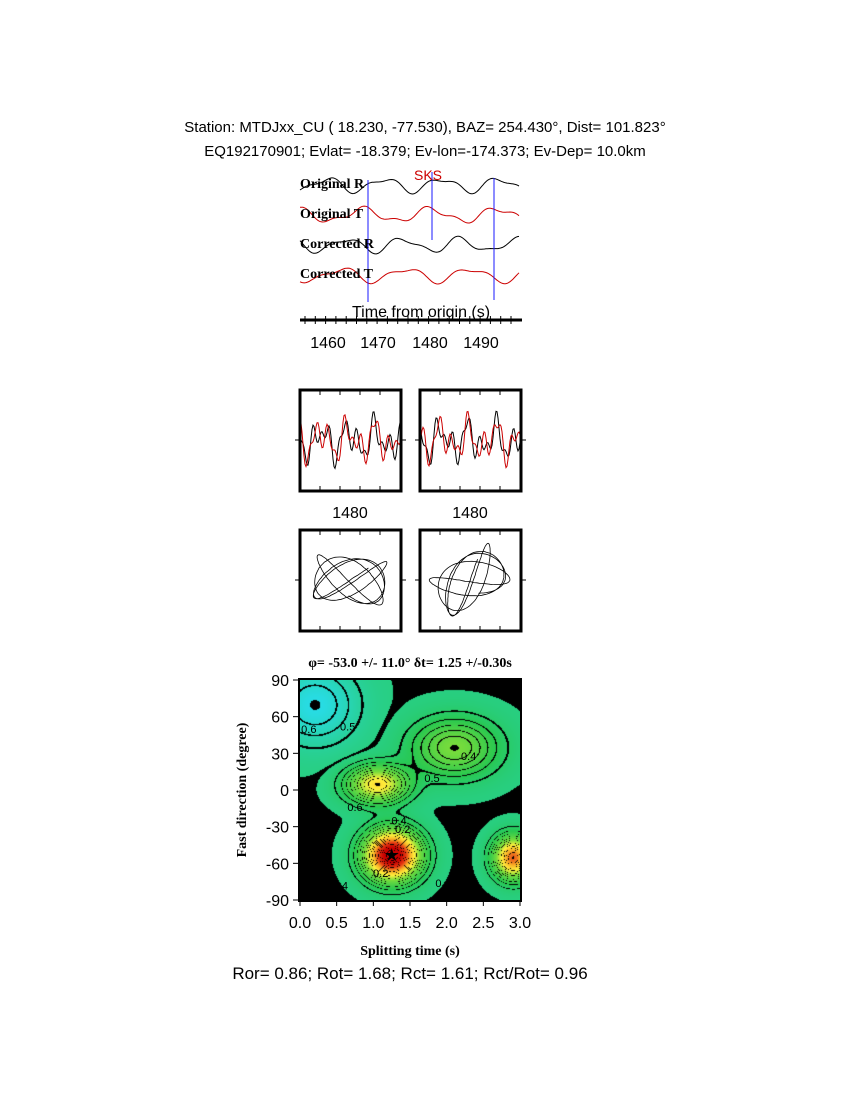 The width and height of the screenshot is (850, 1100). What do you see at coordinates (280, 718) in the screenshot?
I see `map-y-tick-label: 60` at bounding box center [280, 718].